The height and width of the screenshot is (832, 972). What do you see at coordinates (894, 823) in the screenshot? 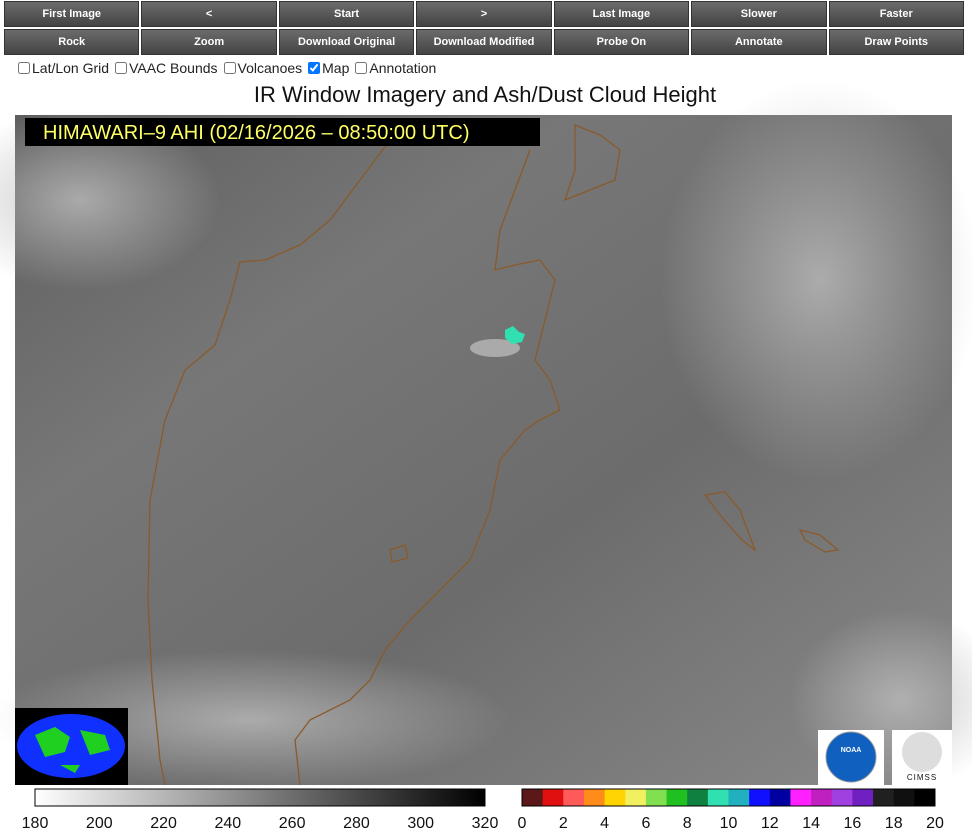
I see `colorbar-tick-label: 18` at bounding box center [894, 823].